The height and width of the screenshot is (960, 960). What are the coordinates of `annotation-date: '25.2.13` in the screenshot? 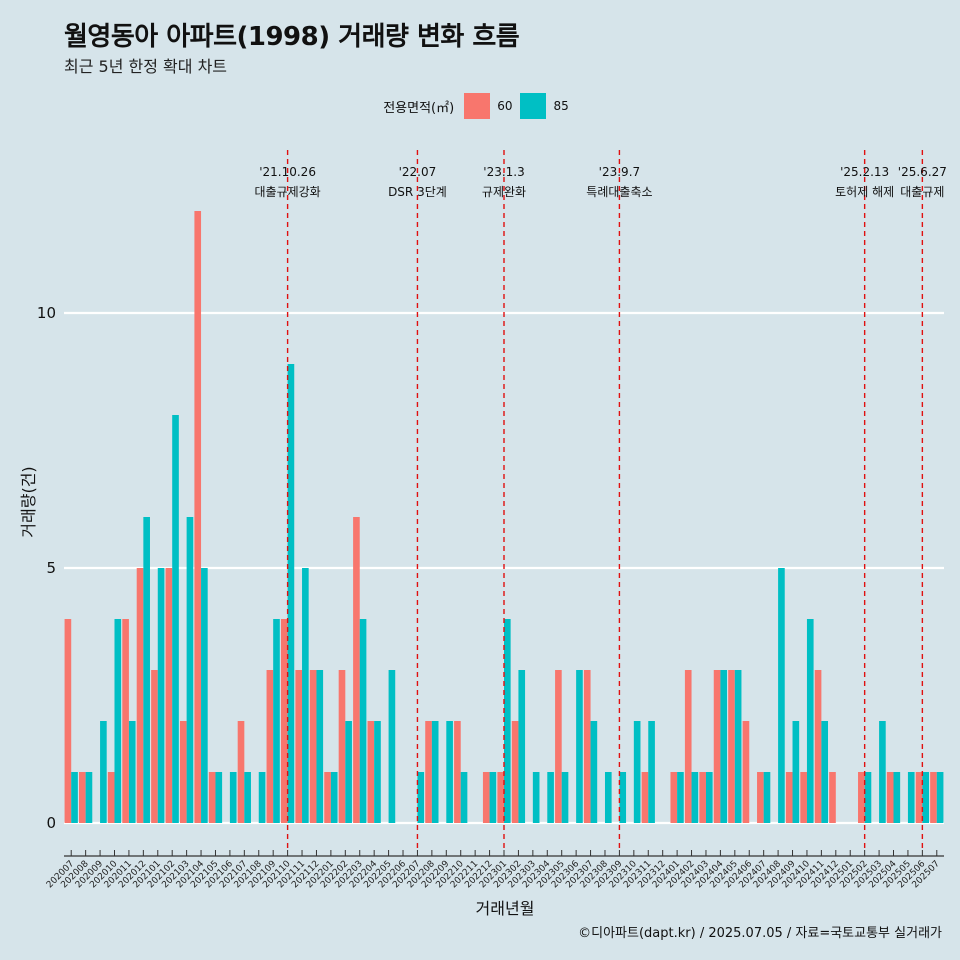 It's located at (864, 172).